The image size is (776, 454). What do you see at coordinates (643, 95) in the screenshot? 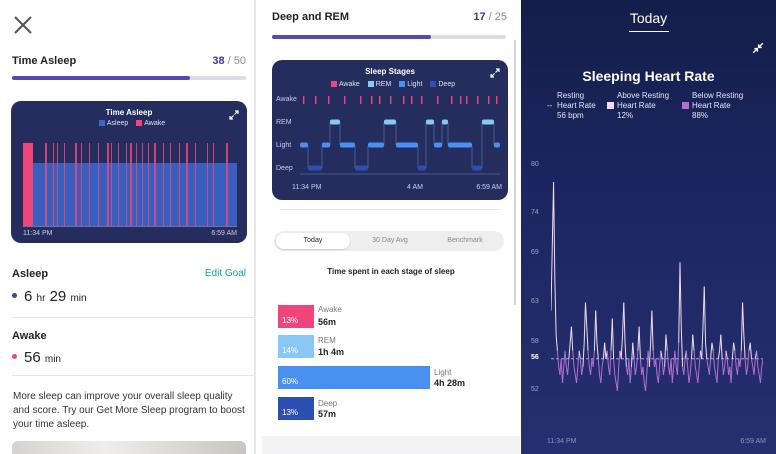
I see `legend-line: Above Resting` at bounding box center [643, 95].